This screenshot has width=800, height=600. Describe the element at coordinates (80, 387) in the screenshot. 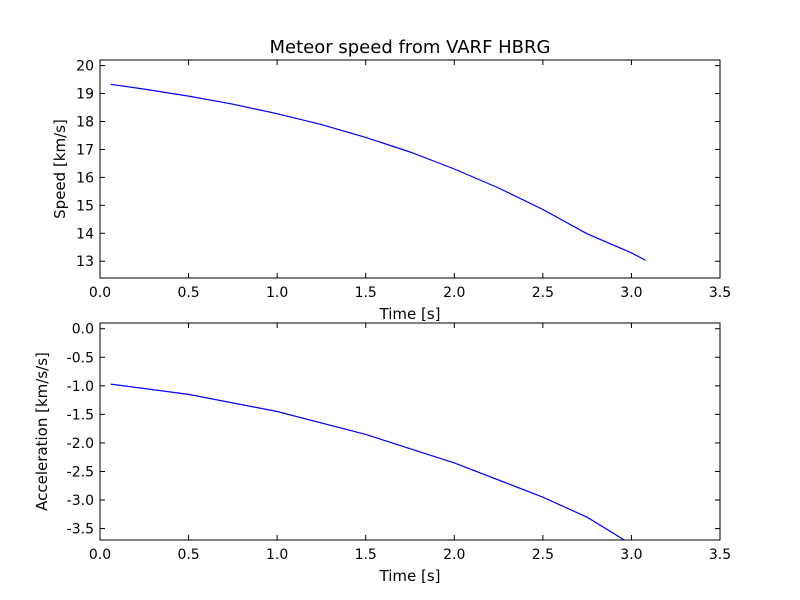

I see `acceleration-y-tick-label: -1.0` at that location.